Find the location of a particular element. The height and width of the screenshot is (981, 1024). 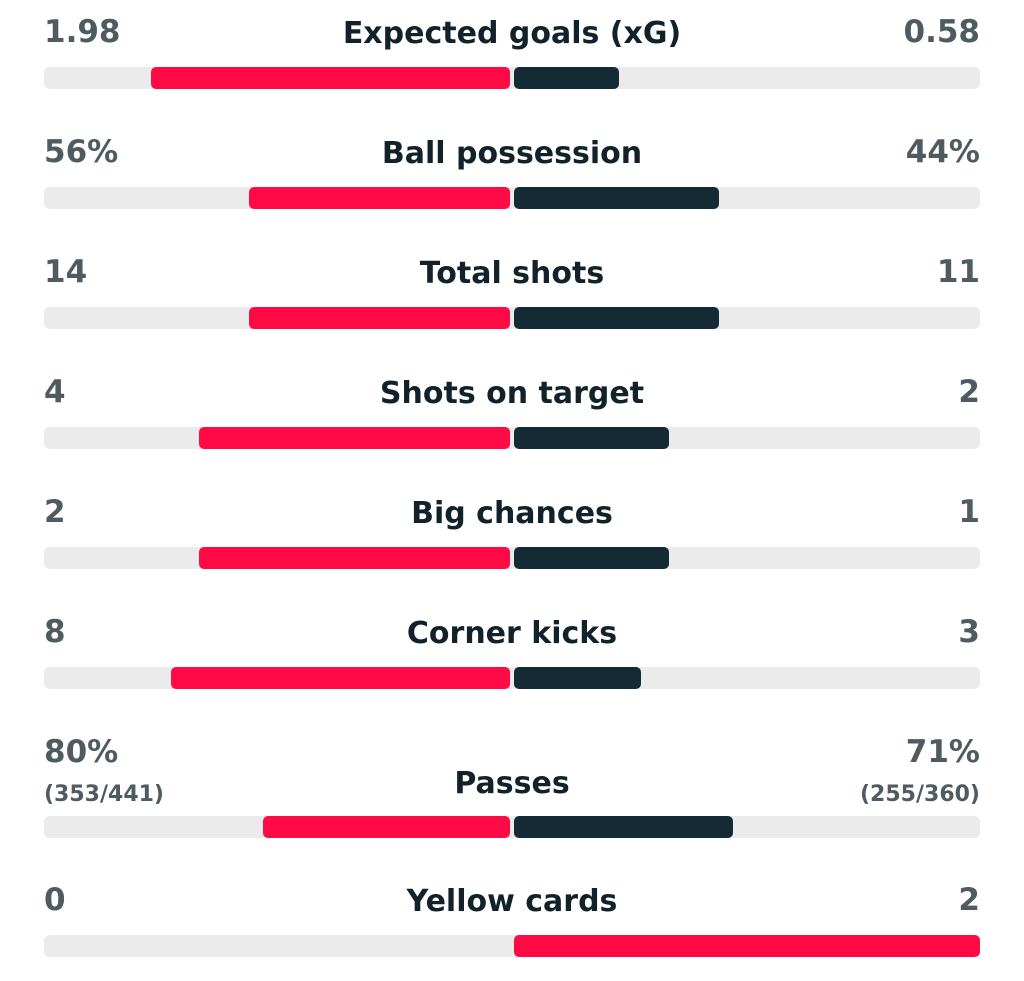

stat-row-passes: Passes 80% 71% (353/441) (255/360) is located at coordinates (512, 785).